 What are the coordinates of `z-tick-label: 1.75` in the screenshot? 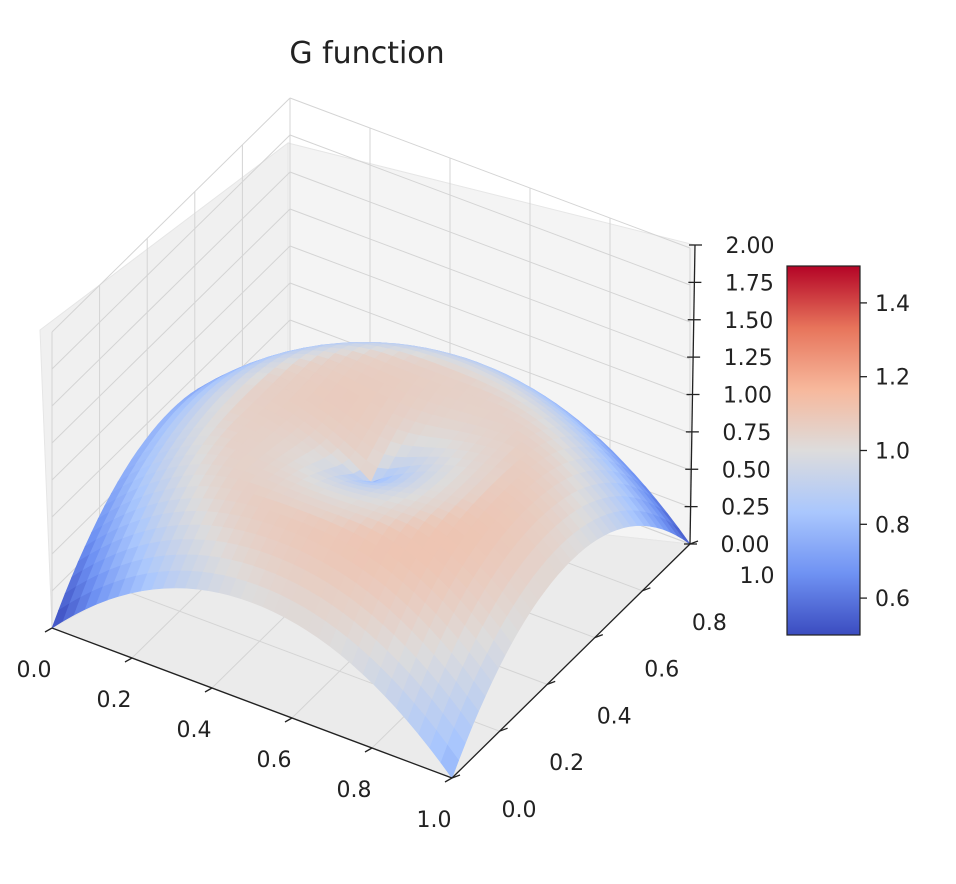 It's located at (749, 283).